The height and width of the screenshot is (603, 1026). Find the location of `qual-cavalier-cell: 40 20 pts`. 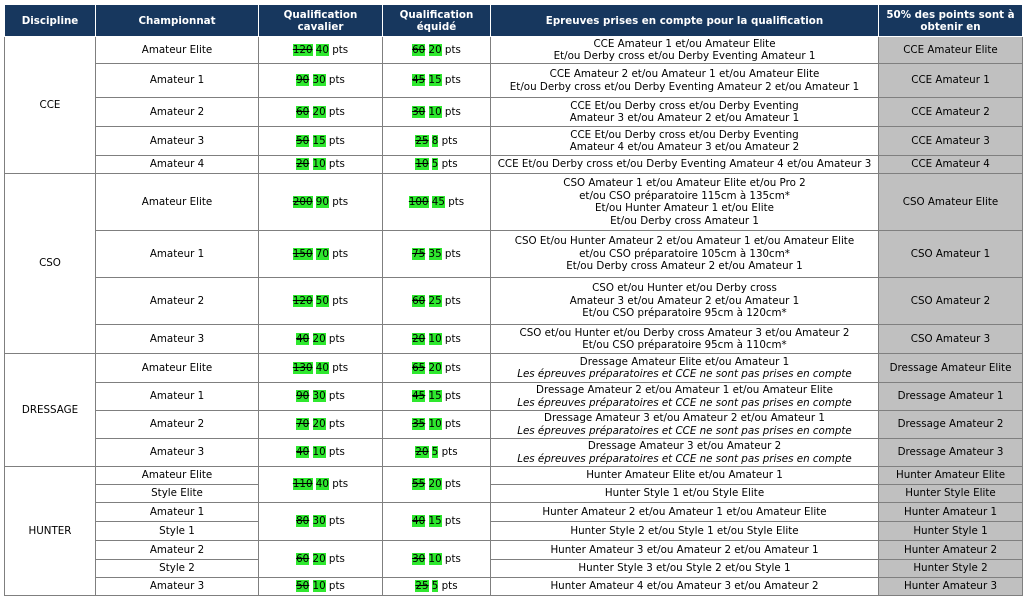

qual-cavalier-cell: 40 20 pts is located at coordinates (320, 339).